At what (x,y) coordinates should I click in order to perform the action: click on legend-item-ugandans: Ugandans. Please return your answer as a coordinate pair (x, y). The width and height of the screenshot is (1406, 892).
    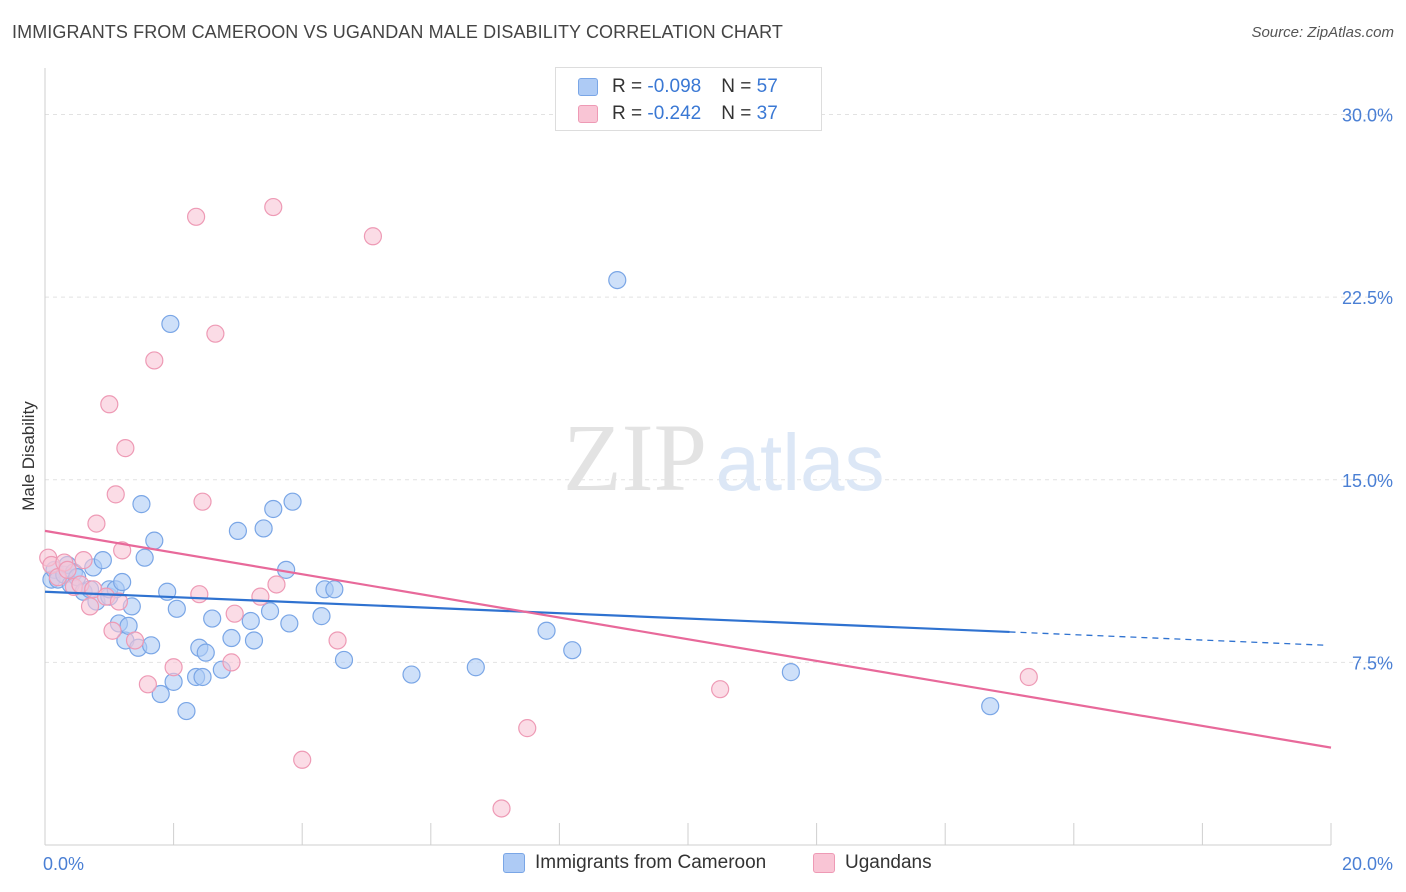
    Looking at the image, I should click on (872, 863).